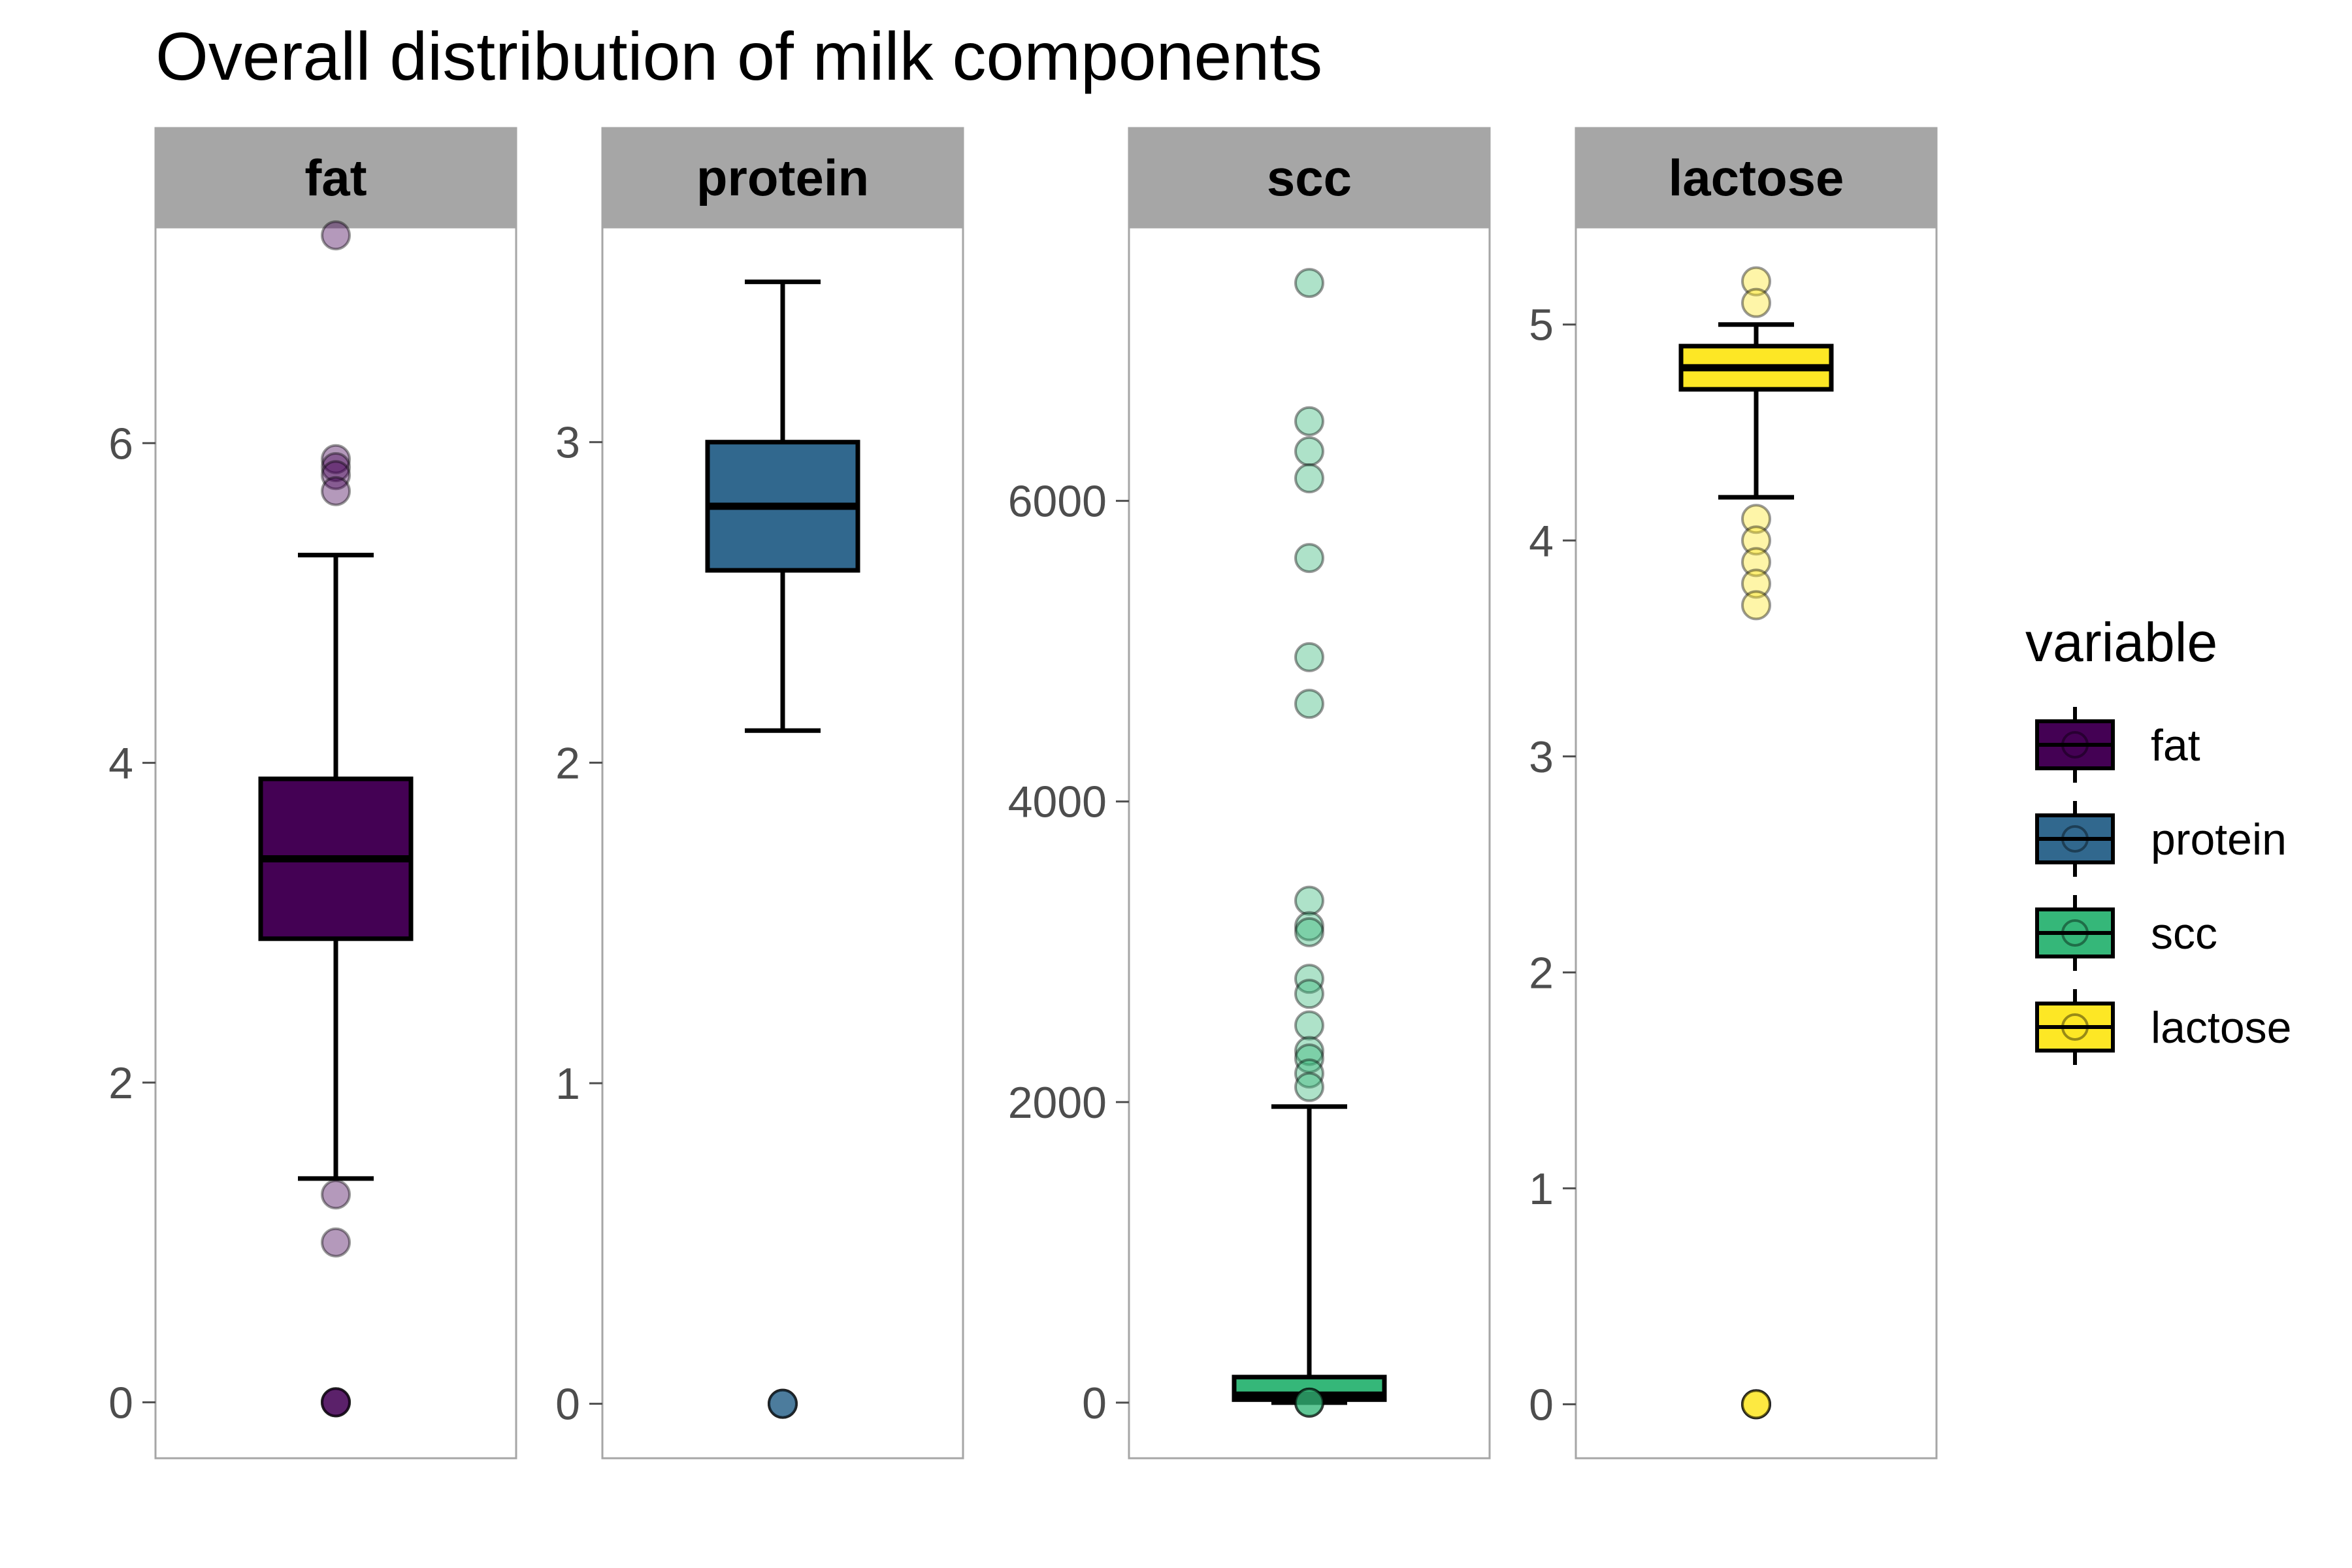 The image size is (2352, 1568). What do you see at coordinates (120, 1403) in the screenshot?
I see `y-tick-label-fat: 0` at bounding box center [120, 1403].